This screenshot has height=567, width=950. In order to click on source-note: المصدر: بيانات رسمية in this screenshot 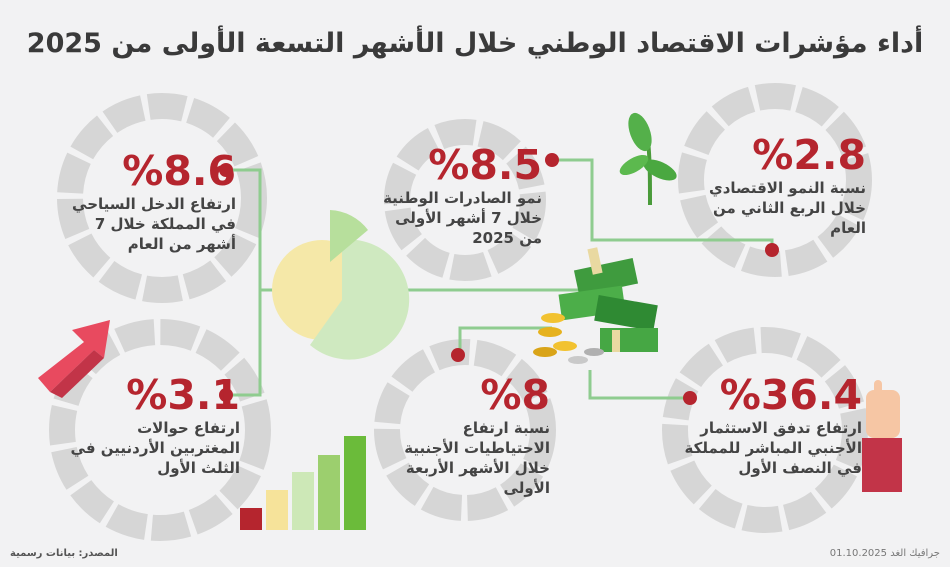, I will do `click(64, 553)`.